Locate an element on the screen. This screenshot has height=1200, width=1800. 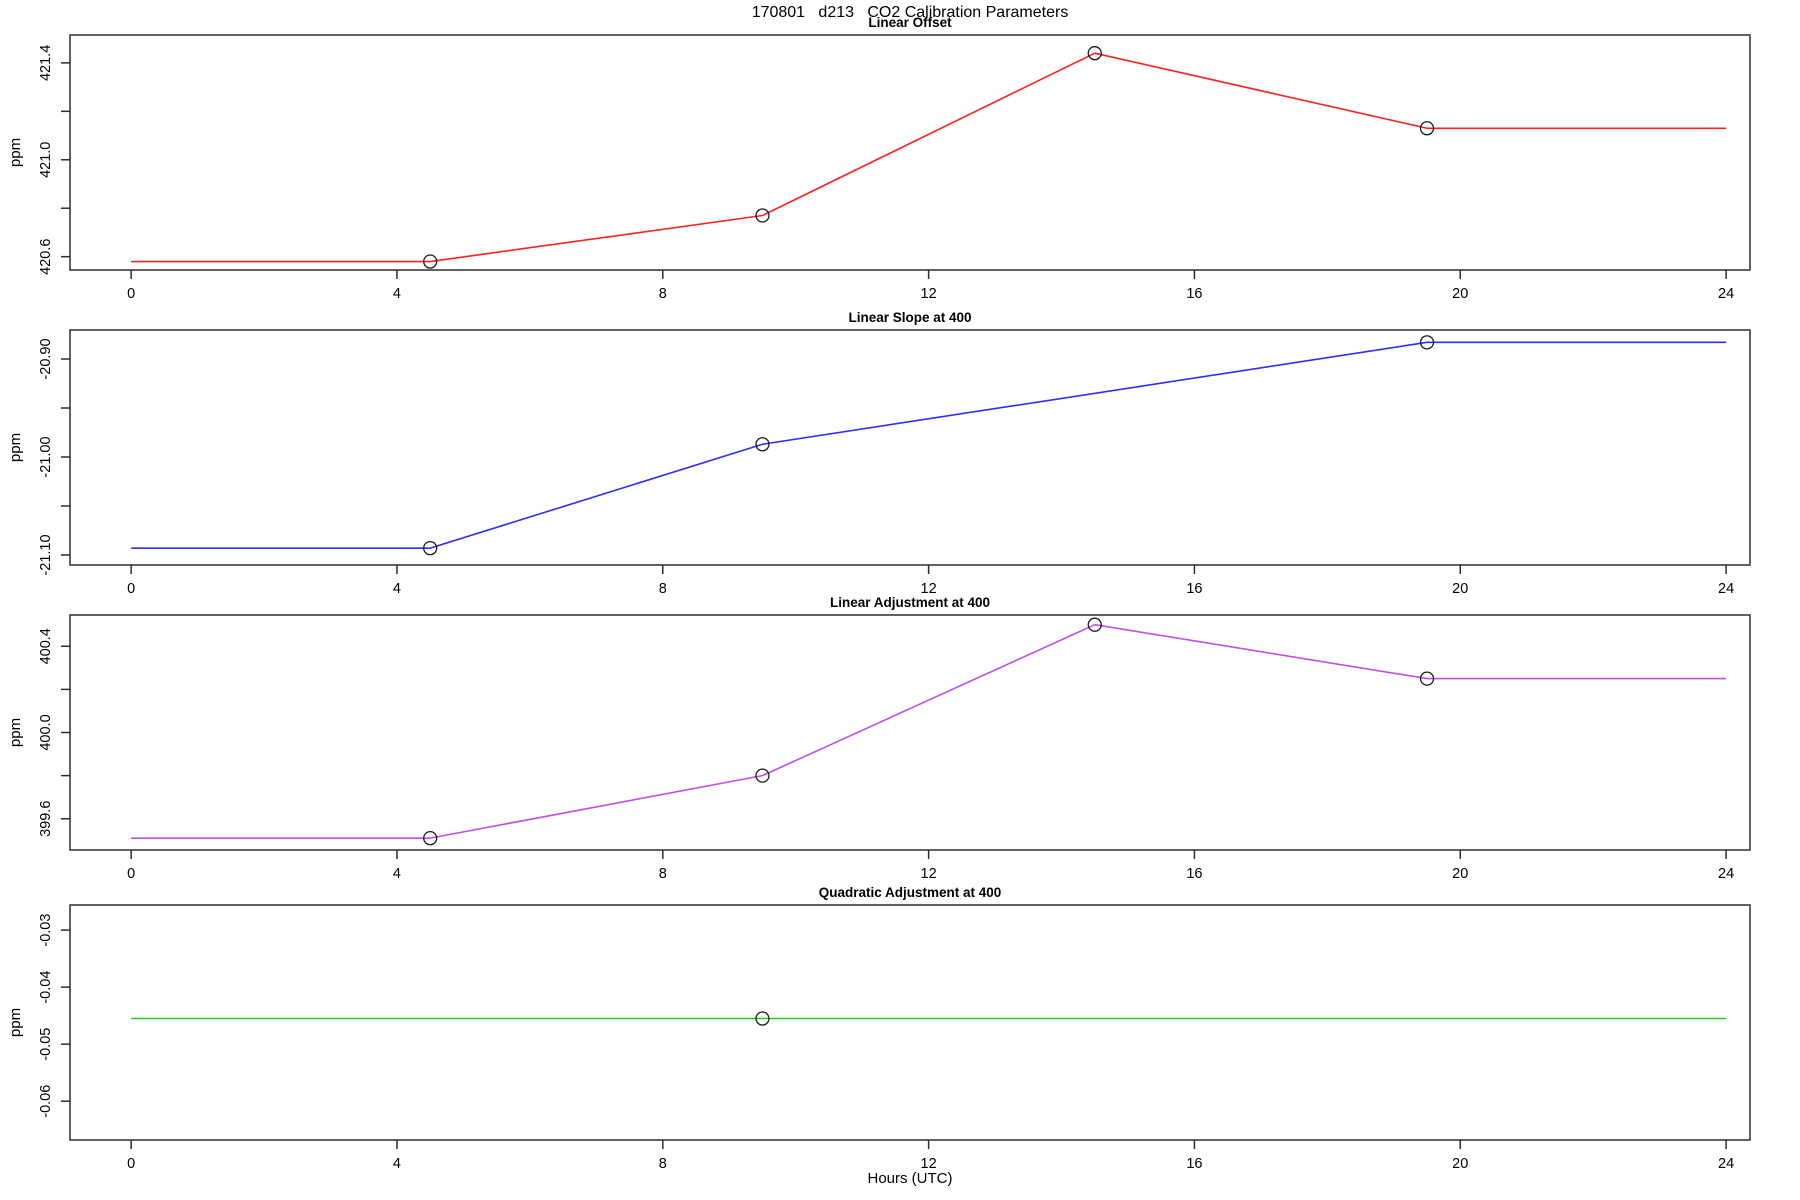
y-tick-label: -0.06 is located at coordinates (46, 1101).